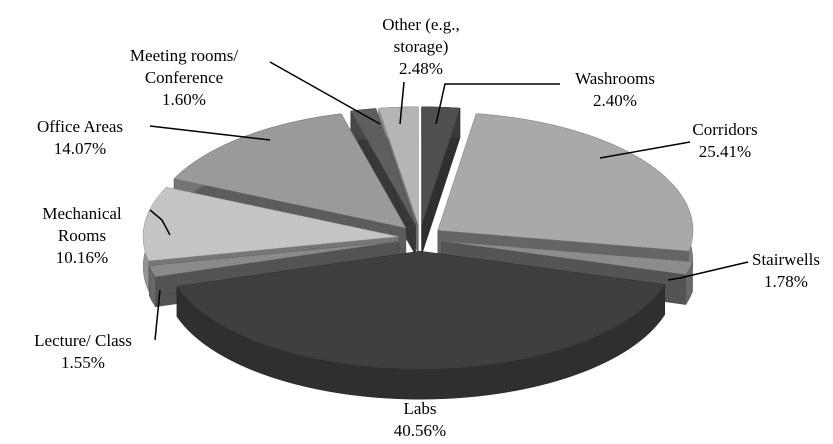 The height and width of the screenshot is (444, 833). I want to click on slice-label: Other (e.g., storage) 2.48%, so click(421, 47).